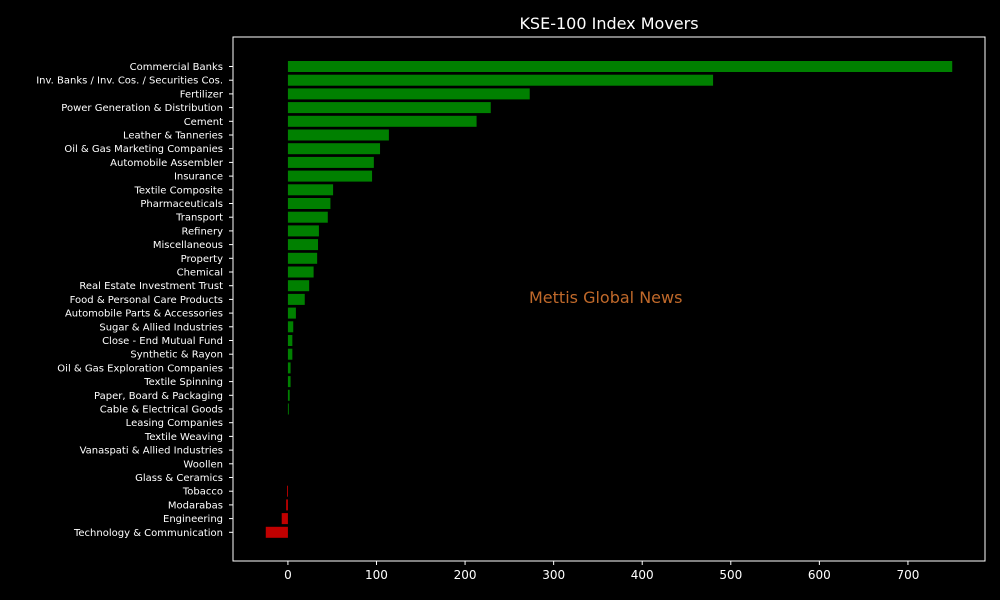  Describe the element at coordinates (553, 575) in the screenshot. I see `x-tick-label: 300` at that location.